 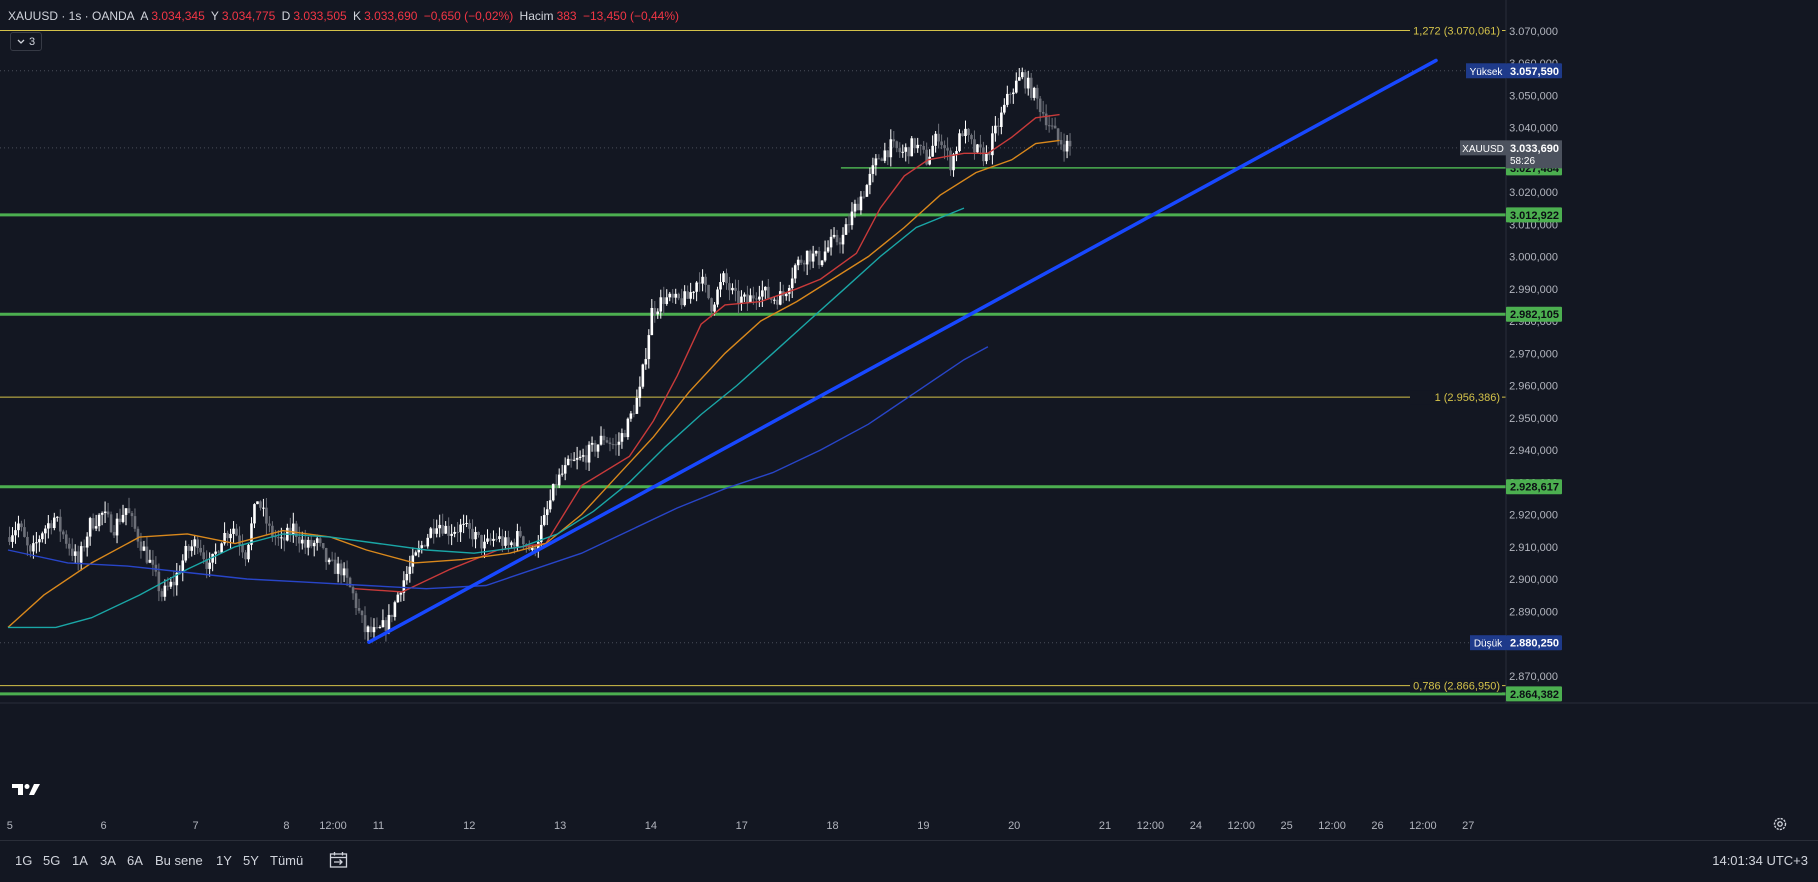 What do you see at coordinates (1486, 71) in the screenshot?
I see `high-price-tag: Yüksek` at bounding box center [1486, 71].